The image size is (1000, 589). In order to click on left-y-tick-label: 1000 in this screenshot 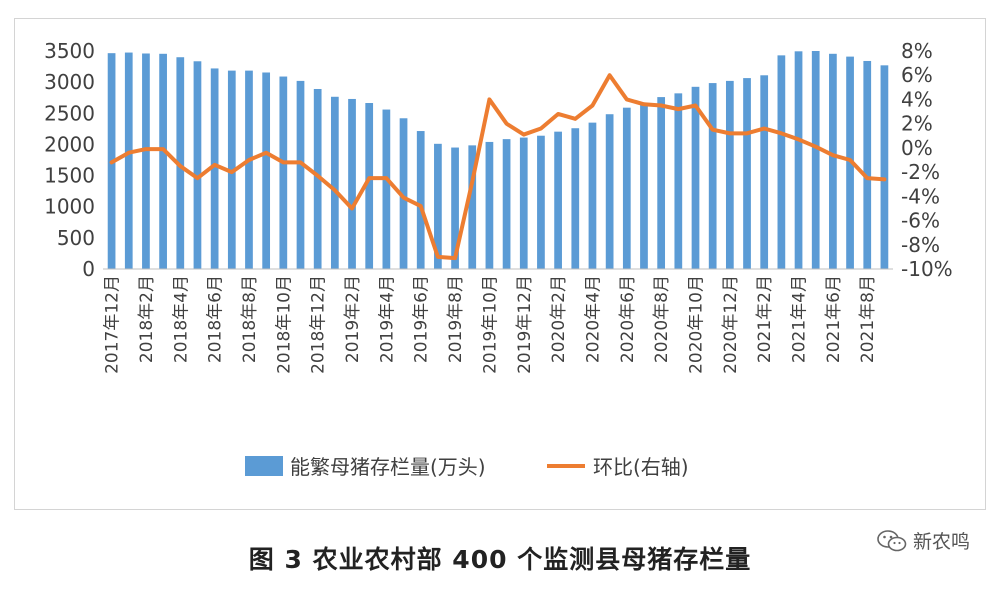, I will do `click(69, 207)`.